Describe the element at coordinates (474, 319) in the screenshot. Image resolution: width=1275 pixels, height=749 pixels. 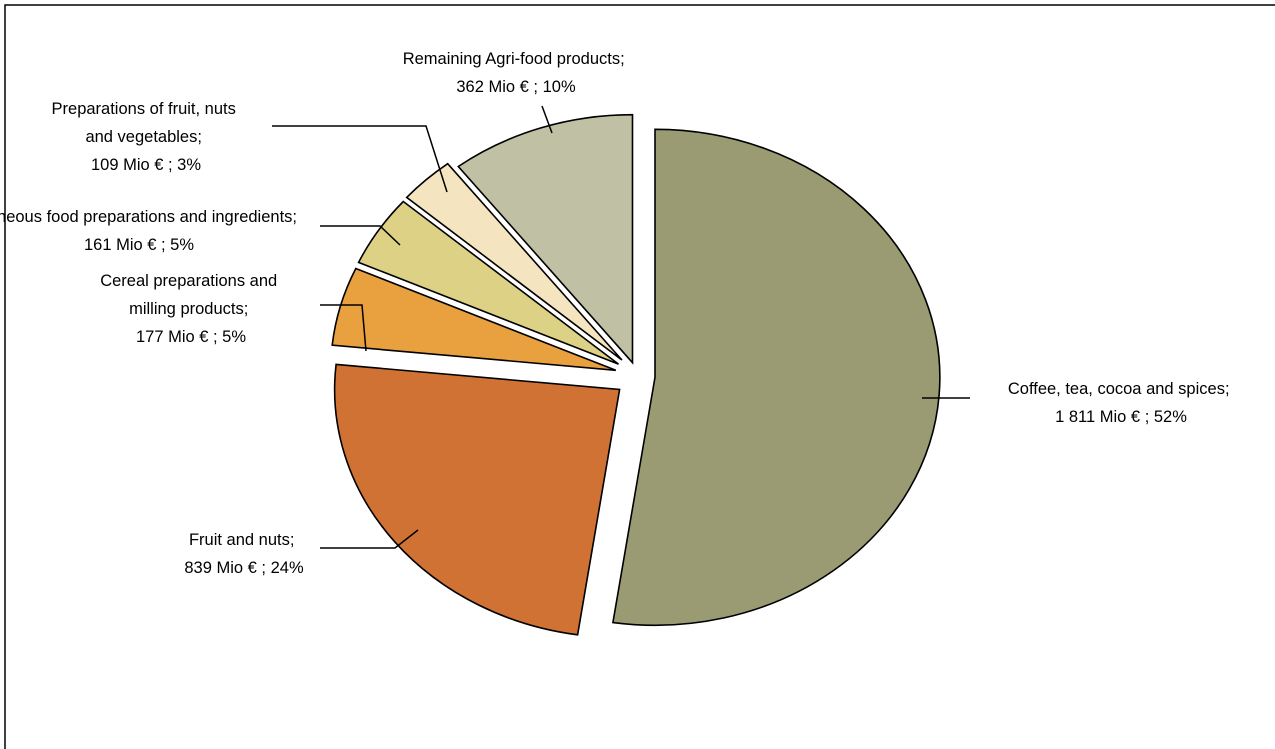
I see `slice-cereal` at that location.